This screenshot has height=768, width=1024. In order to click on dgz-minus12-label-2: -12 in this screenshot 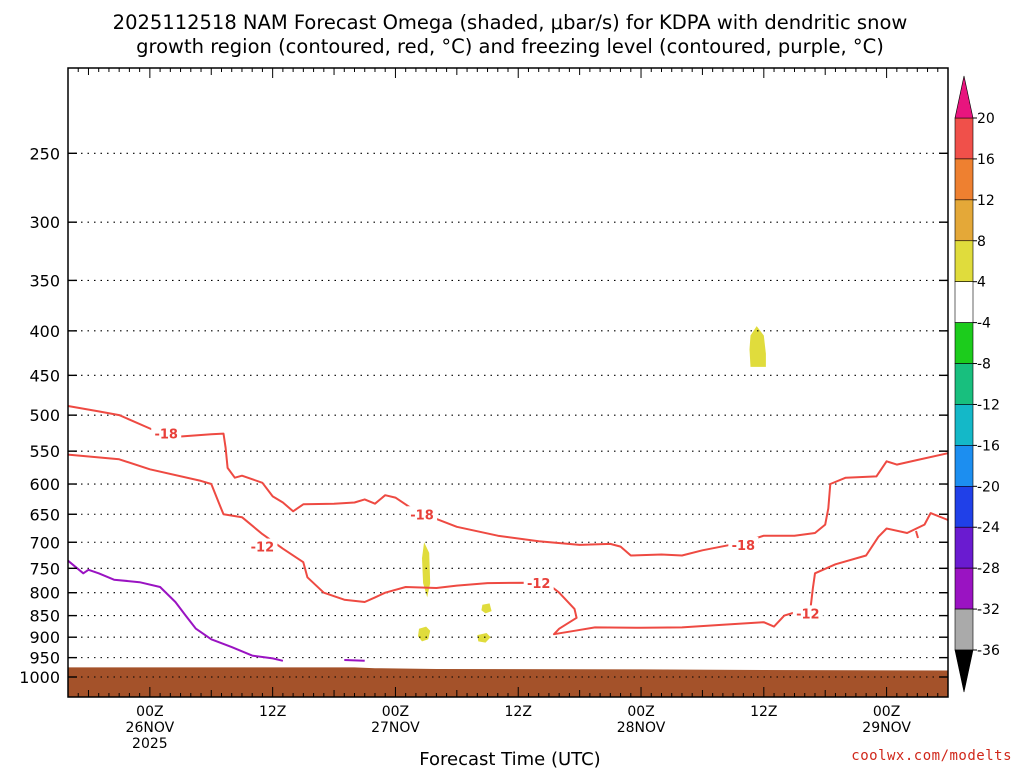, I will do `click(808, 614)`.